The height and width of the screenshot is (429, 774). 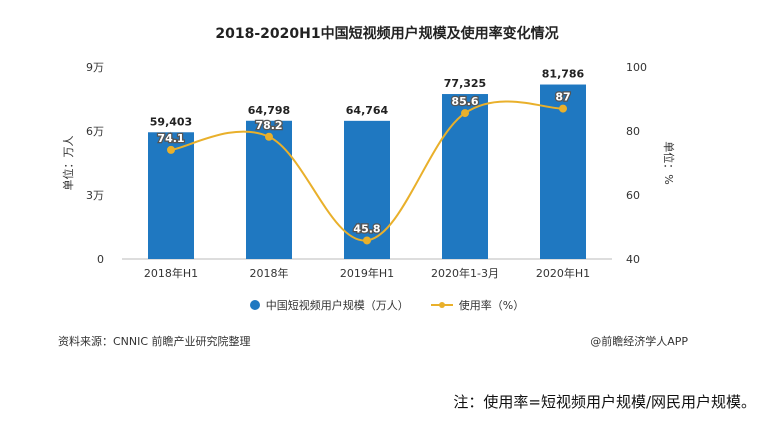 What do you see at coordinates (337, 305) in the screenshot?
I see `legend-label-users: 中国短视频用户规模（万人）` at bounding box center [337, 305].